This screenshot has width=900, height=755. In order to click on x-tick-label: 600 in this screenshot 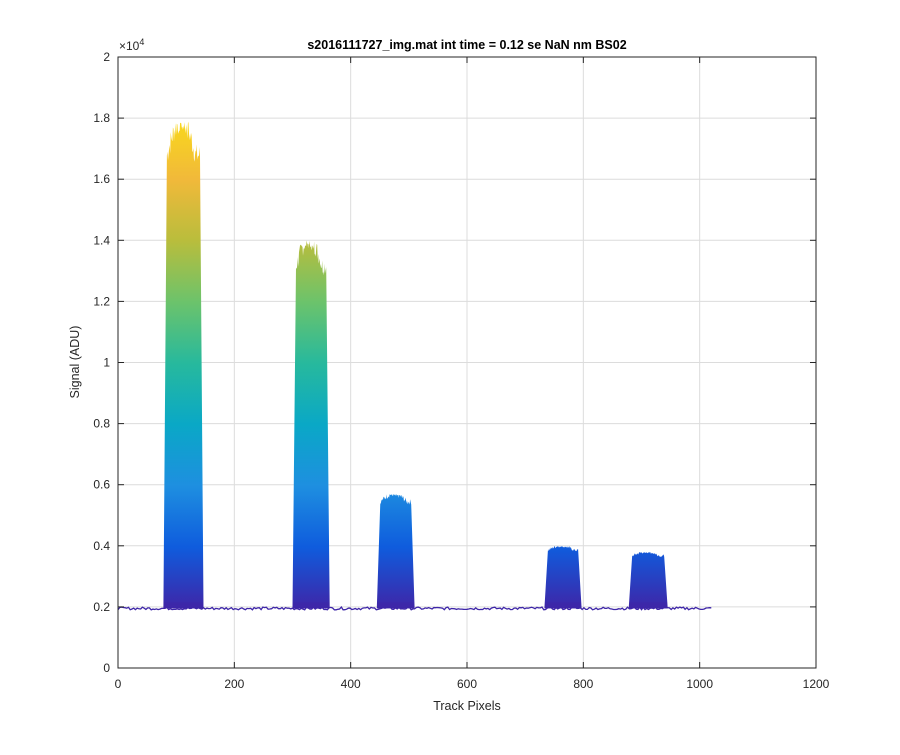, I will do `click(467, 684)`.